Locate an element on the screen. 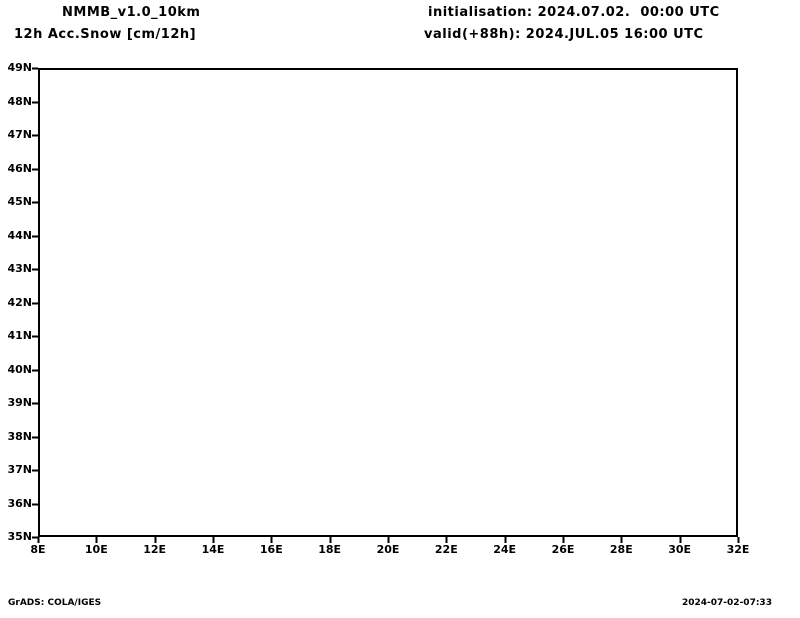  lat-tick-label: 35N is located at coordinates (19, 536).